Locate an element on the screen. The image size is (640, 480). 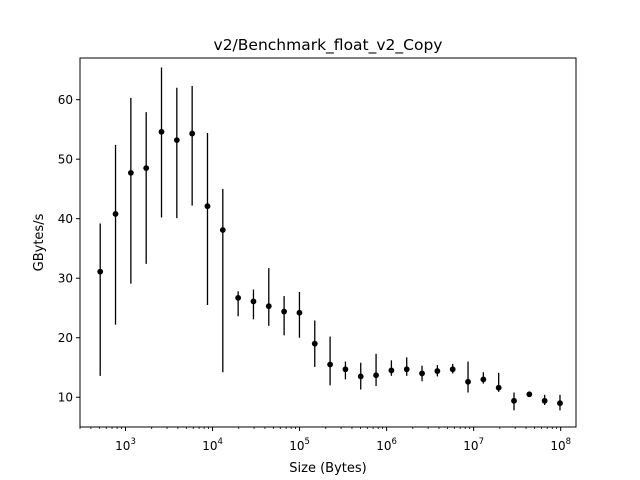
x-tick-label: 10⁶ is located at coordinates (386, 445).